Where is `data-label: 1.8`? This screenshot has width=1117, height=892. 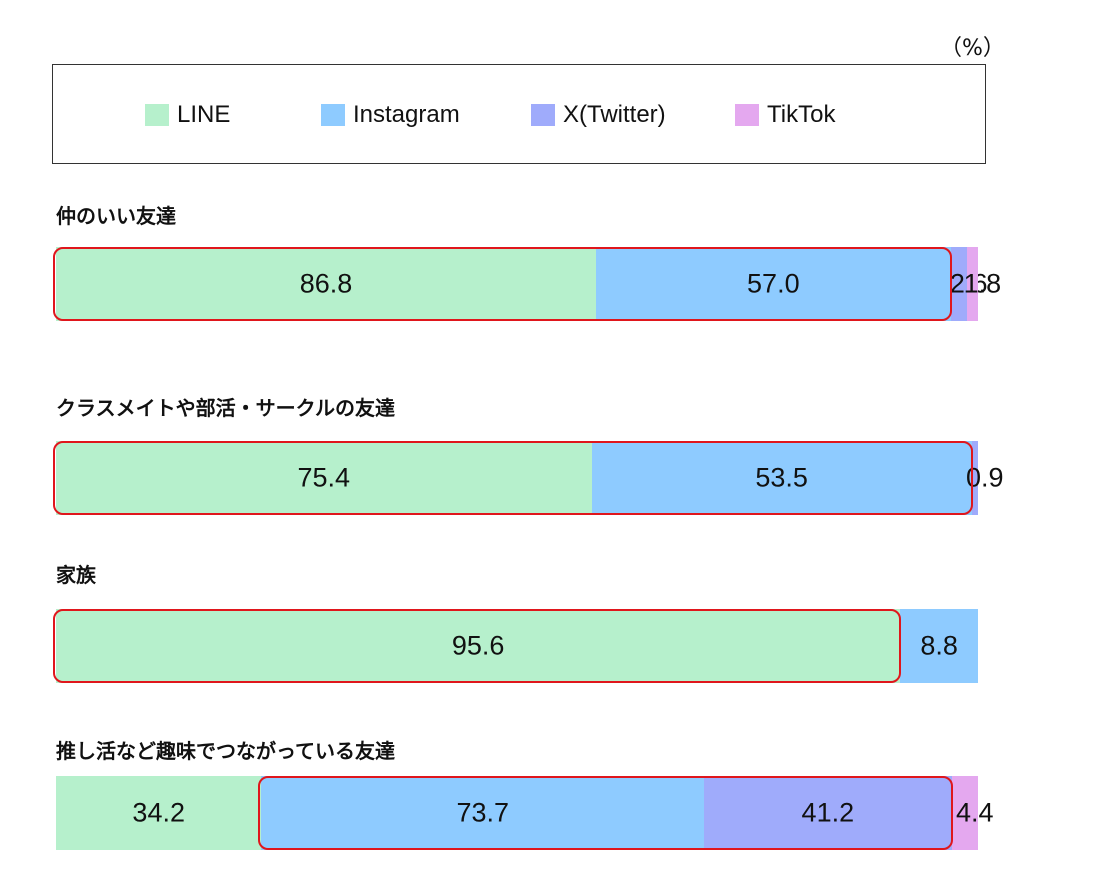
data-label: 1.8 is located at coordinates (982, 283).